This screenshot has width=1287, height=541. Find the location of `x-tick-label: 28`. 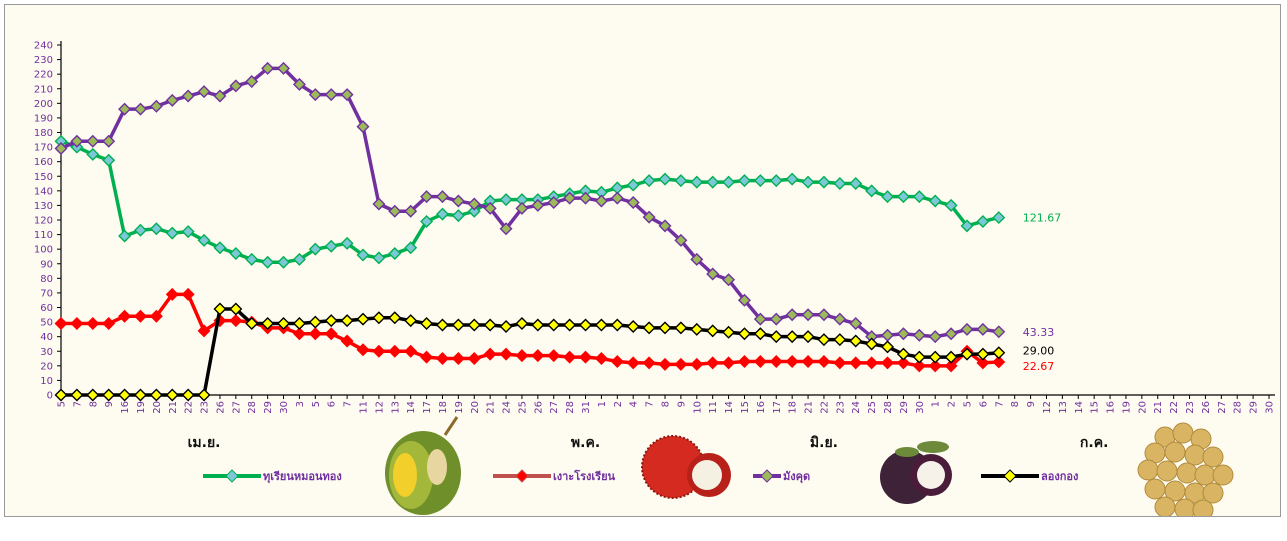

x-tick-label: 28 is located at coordinates (570, 407).